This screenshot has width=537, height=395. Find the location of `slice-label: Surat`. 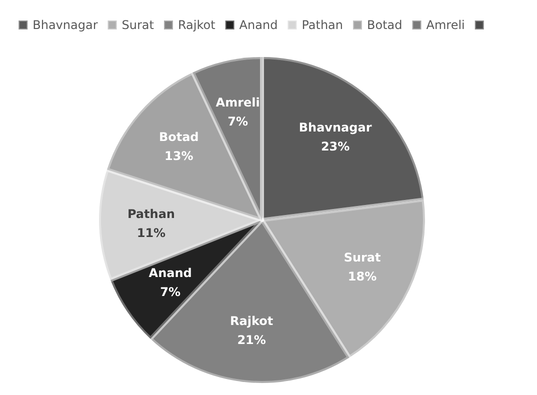

slice-label: Surat is located at coordinates (363, 257).